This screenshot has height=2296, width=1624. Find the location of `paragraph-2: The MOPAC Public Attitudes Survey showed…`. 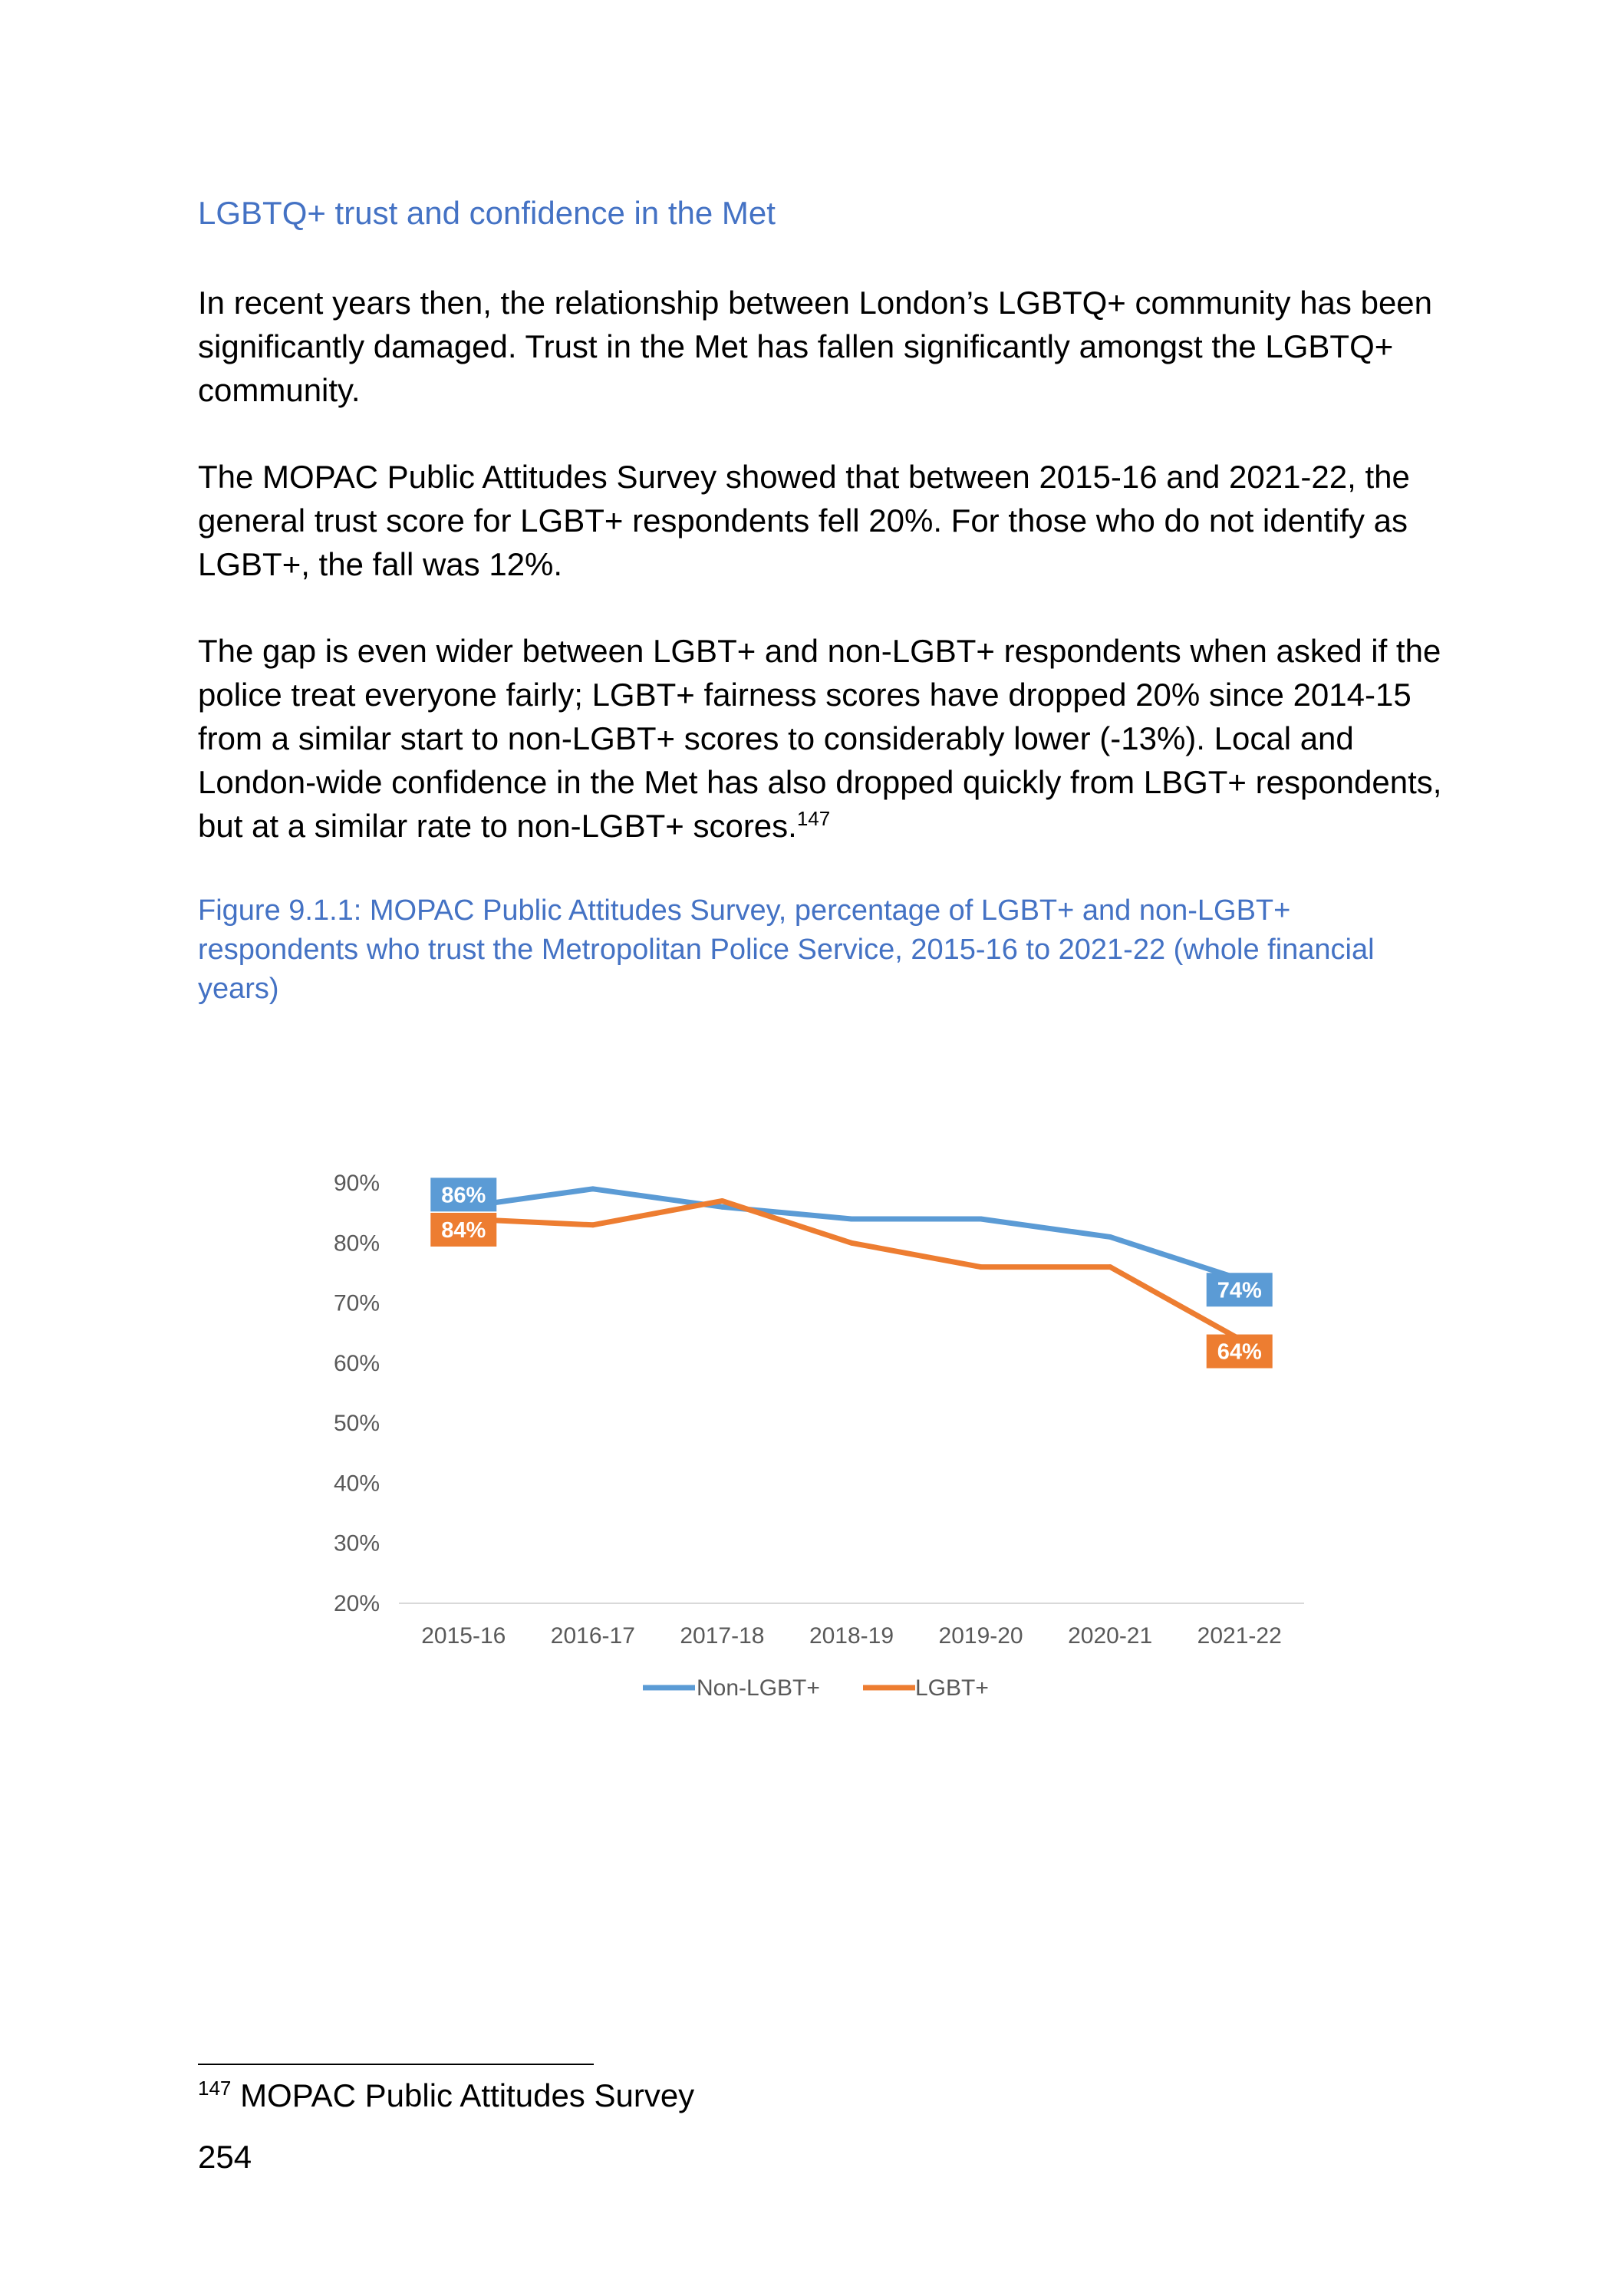

paragraph-2: The MOPAC Public Attitudes Survey showed… is located at coordinates (804, 520).